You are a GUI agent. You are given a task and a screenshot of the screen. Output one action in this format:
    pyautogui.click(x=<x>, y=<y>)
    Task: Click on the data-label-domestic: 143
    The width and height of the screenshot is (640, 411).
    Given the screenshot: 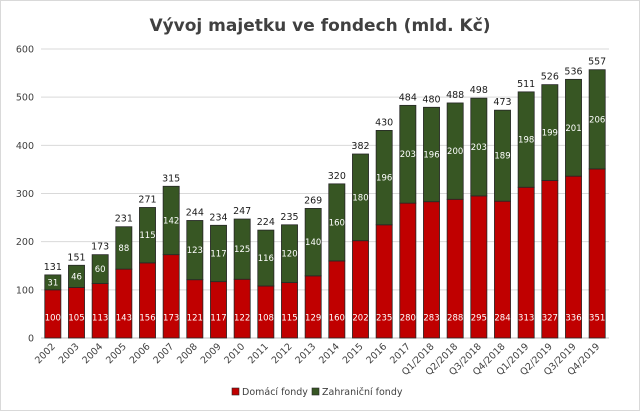 What is the action you would take?
    pyautogui.click(x=124, y=319)
    